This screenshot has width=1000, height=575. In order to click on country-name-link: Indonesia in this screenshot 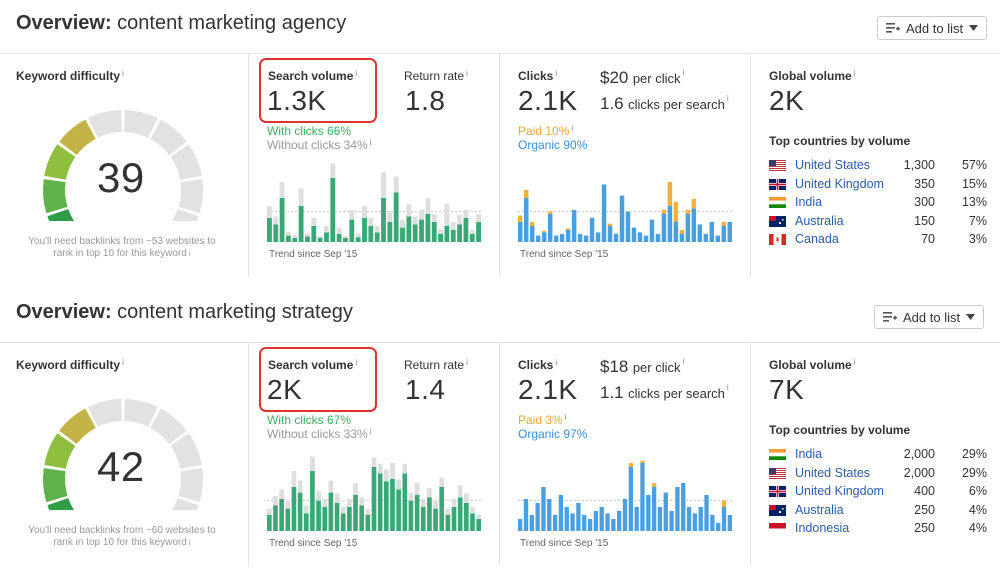, I will do `click(822, 528)`.